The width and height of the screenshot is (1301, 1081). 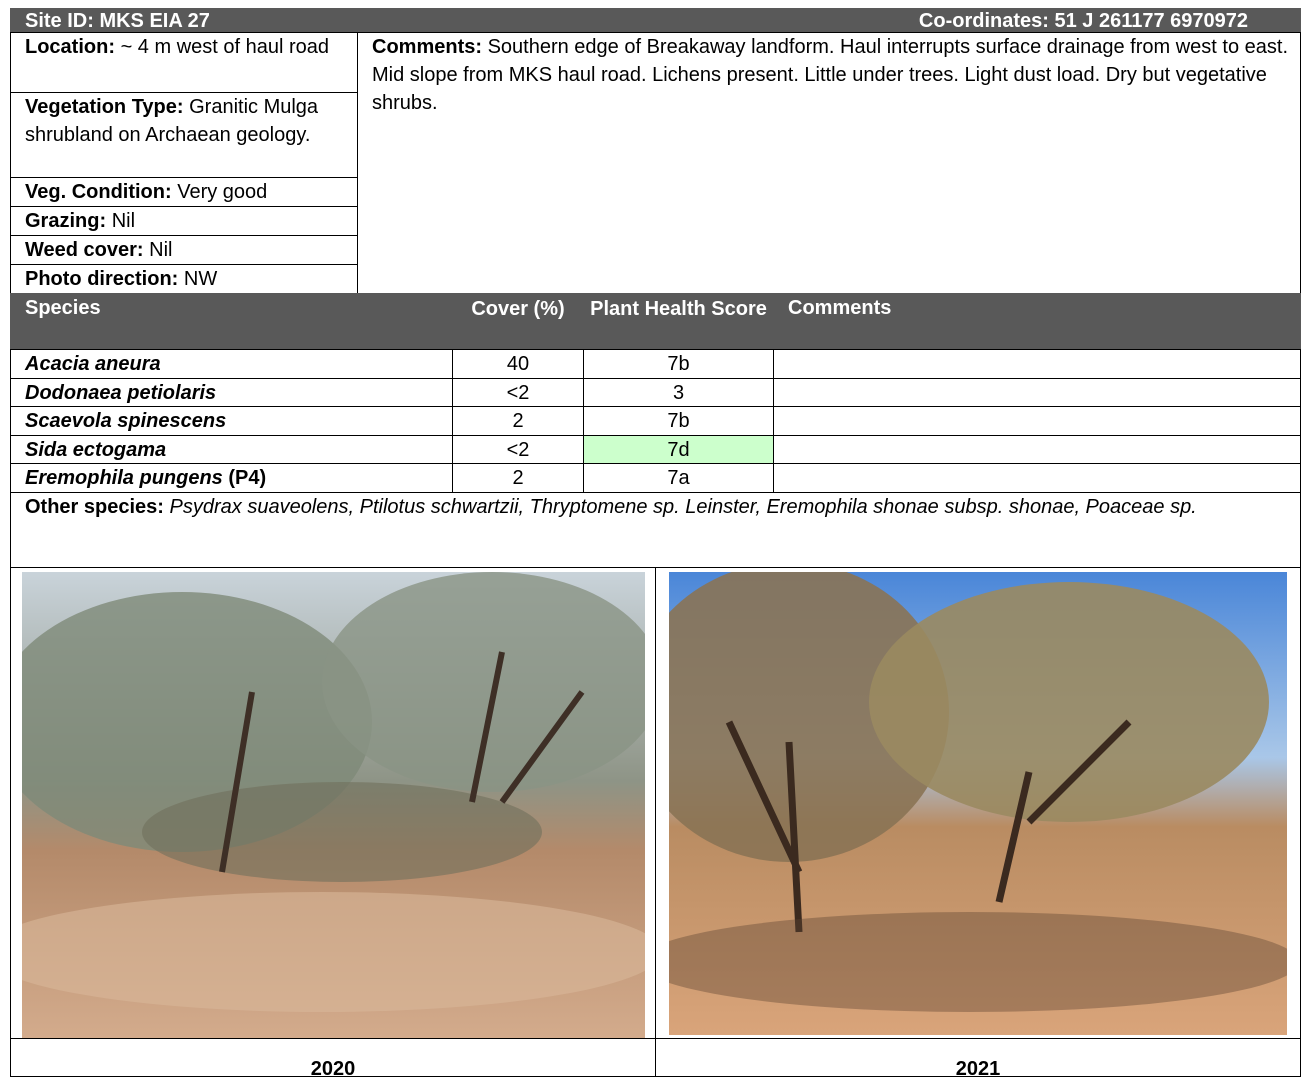 What do you see at coordinates (222, 192) in the screenshot?
I see `value: Very good` at bounding box center [222, 192].